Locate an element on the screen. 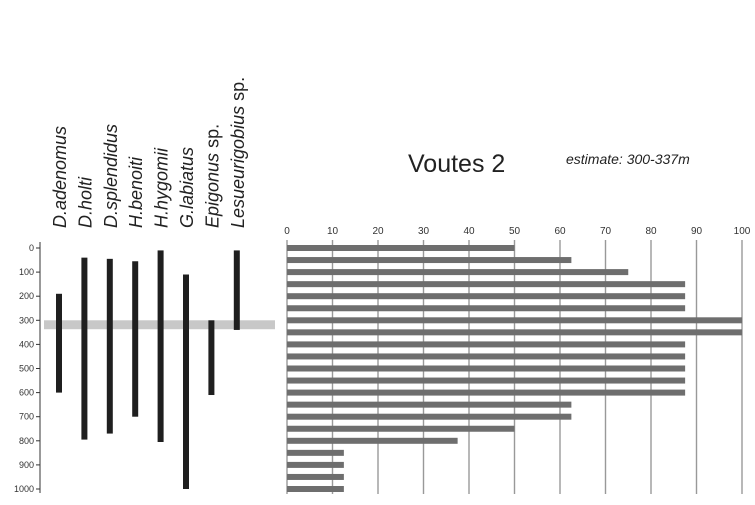 The height and width of the screenshot is (505, 755). species-label: H.benoiti is located at coordinates (136, 192).